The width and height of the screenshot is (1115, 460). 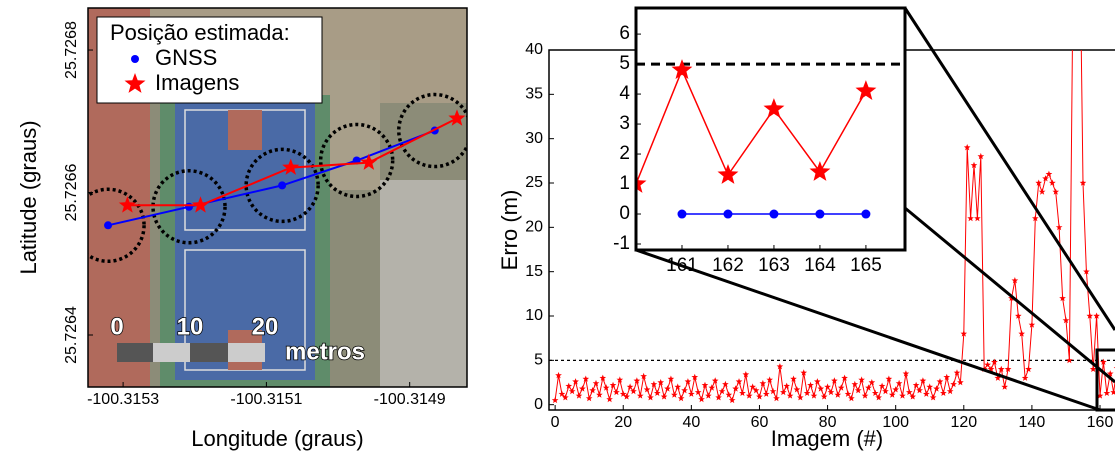 What do you see at coordinates (866, 265) in the screenshot?
I see `x-tick-label: 165` at bounding box center [866, 265].